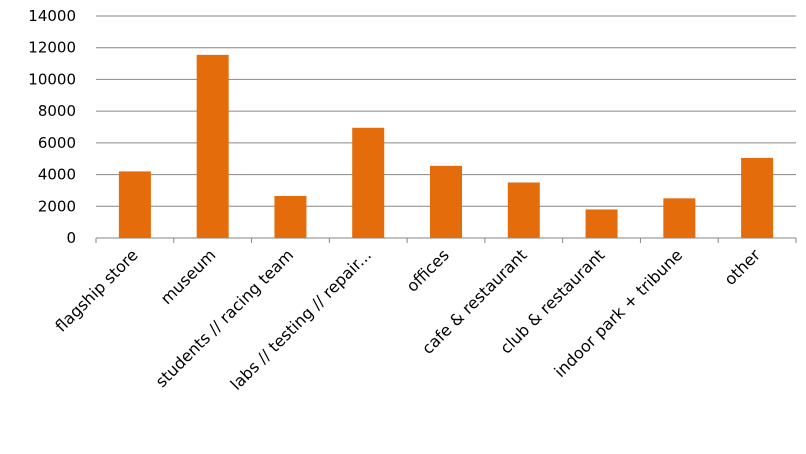  What do you see at coordinates (427, 270) in the screenshot?
I see `x-tick-label: offices` at bounding box center [427, 270].